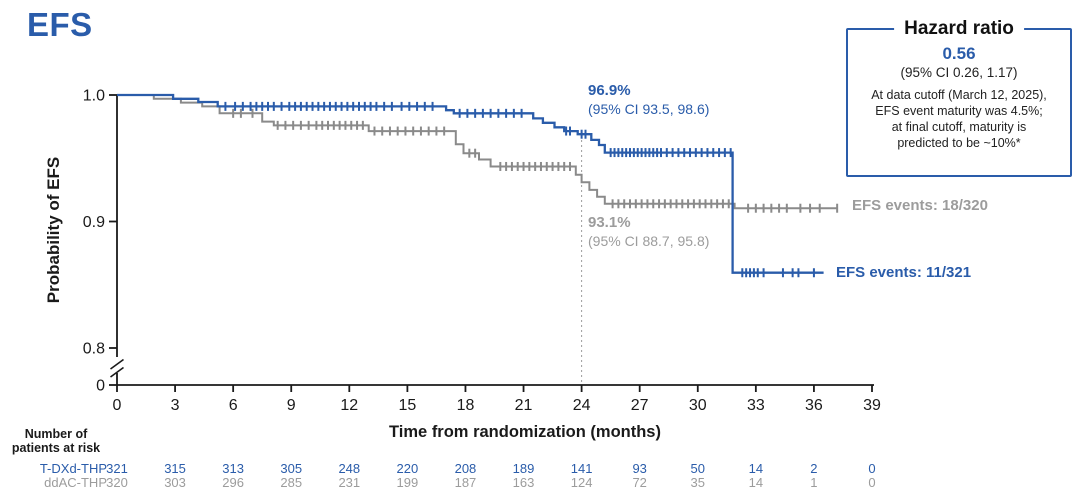  Describe the element at coordinates (524, 405) in the screenshot. I see `svg-text: 21` at that location.